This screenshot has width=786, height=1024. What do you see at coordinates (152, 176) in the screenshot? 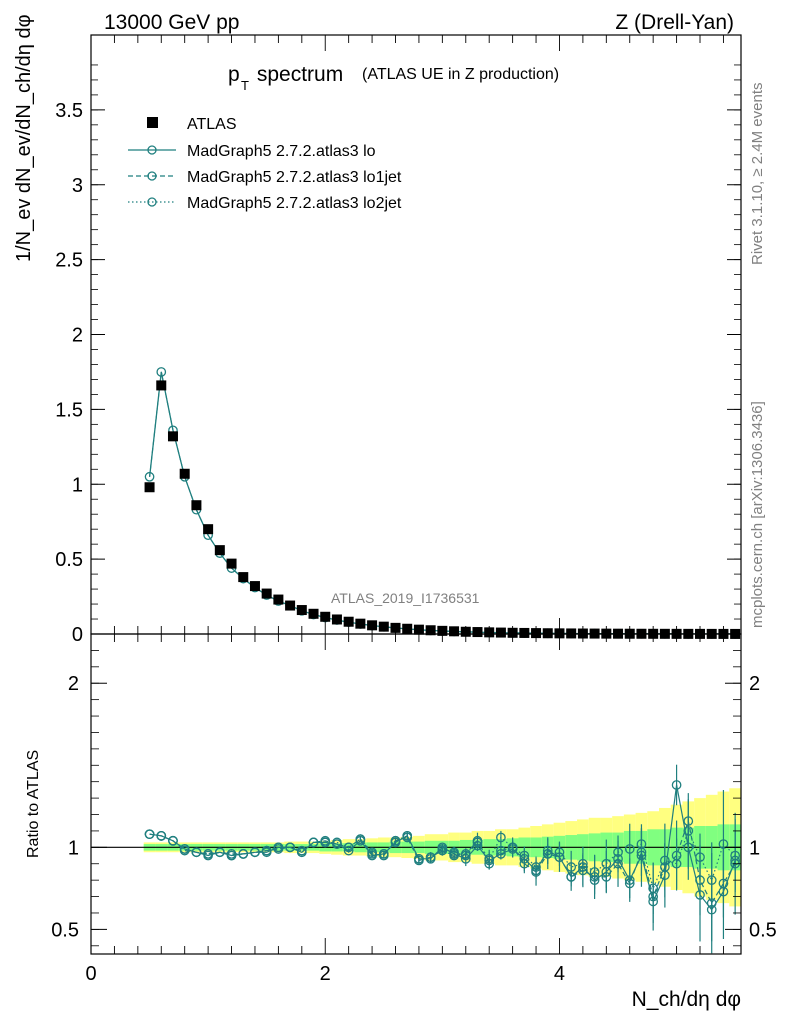
I see `legend-lo1jet-marker` at bounding box center [152, 176].